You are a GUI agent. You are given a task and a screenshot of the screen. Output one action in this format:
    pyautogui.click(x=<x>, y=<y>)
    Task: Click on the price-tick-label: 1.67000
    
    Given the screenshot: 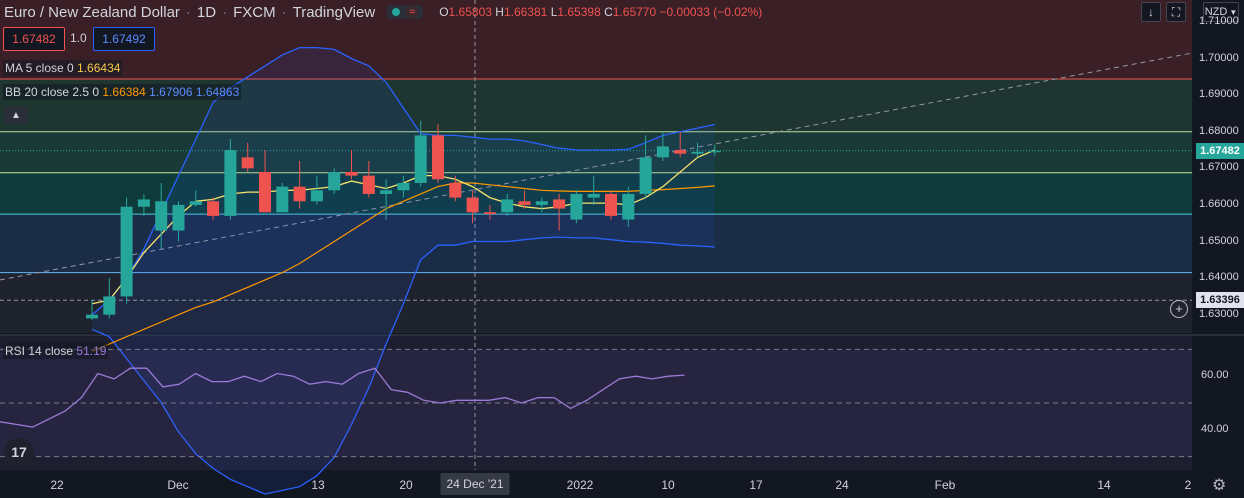 What is the action you would take?
    pyautogui.click(x=1219, y=167)
    